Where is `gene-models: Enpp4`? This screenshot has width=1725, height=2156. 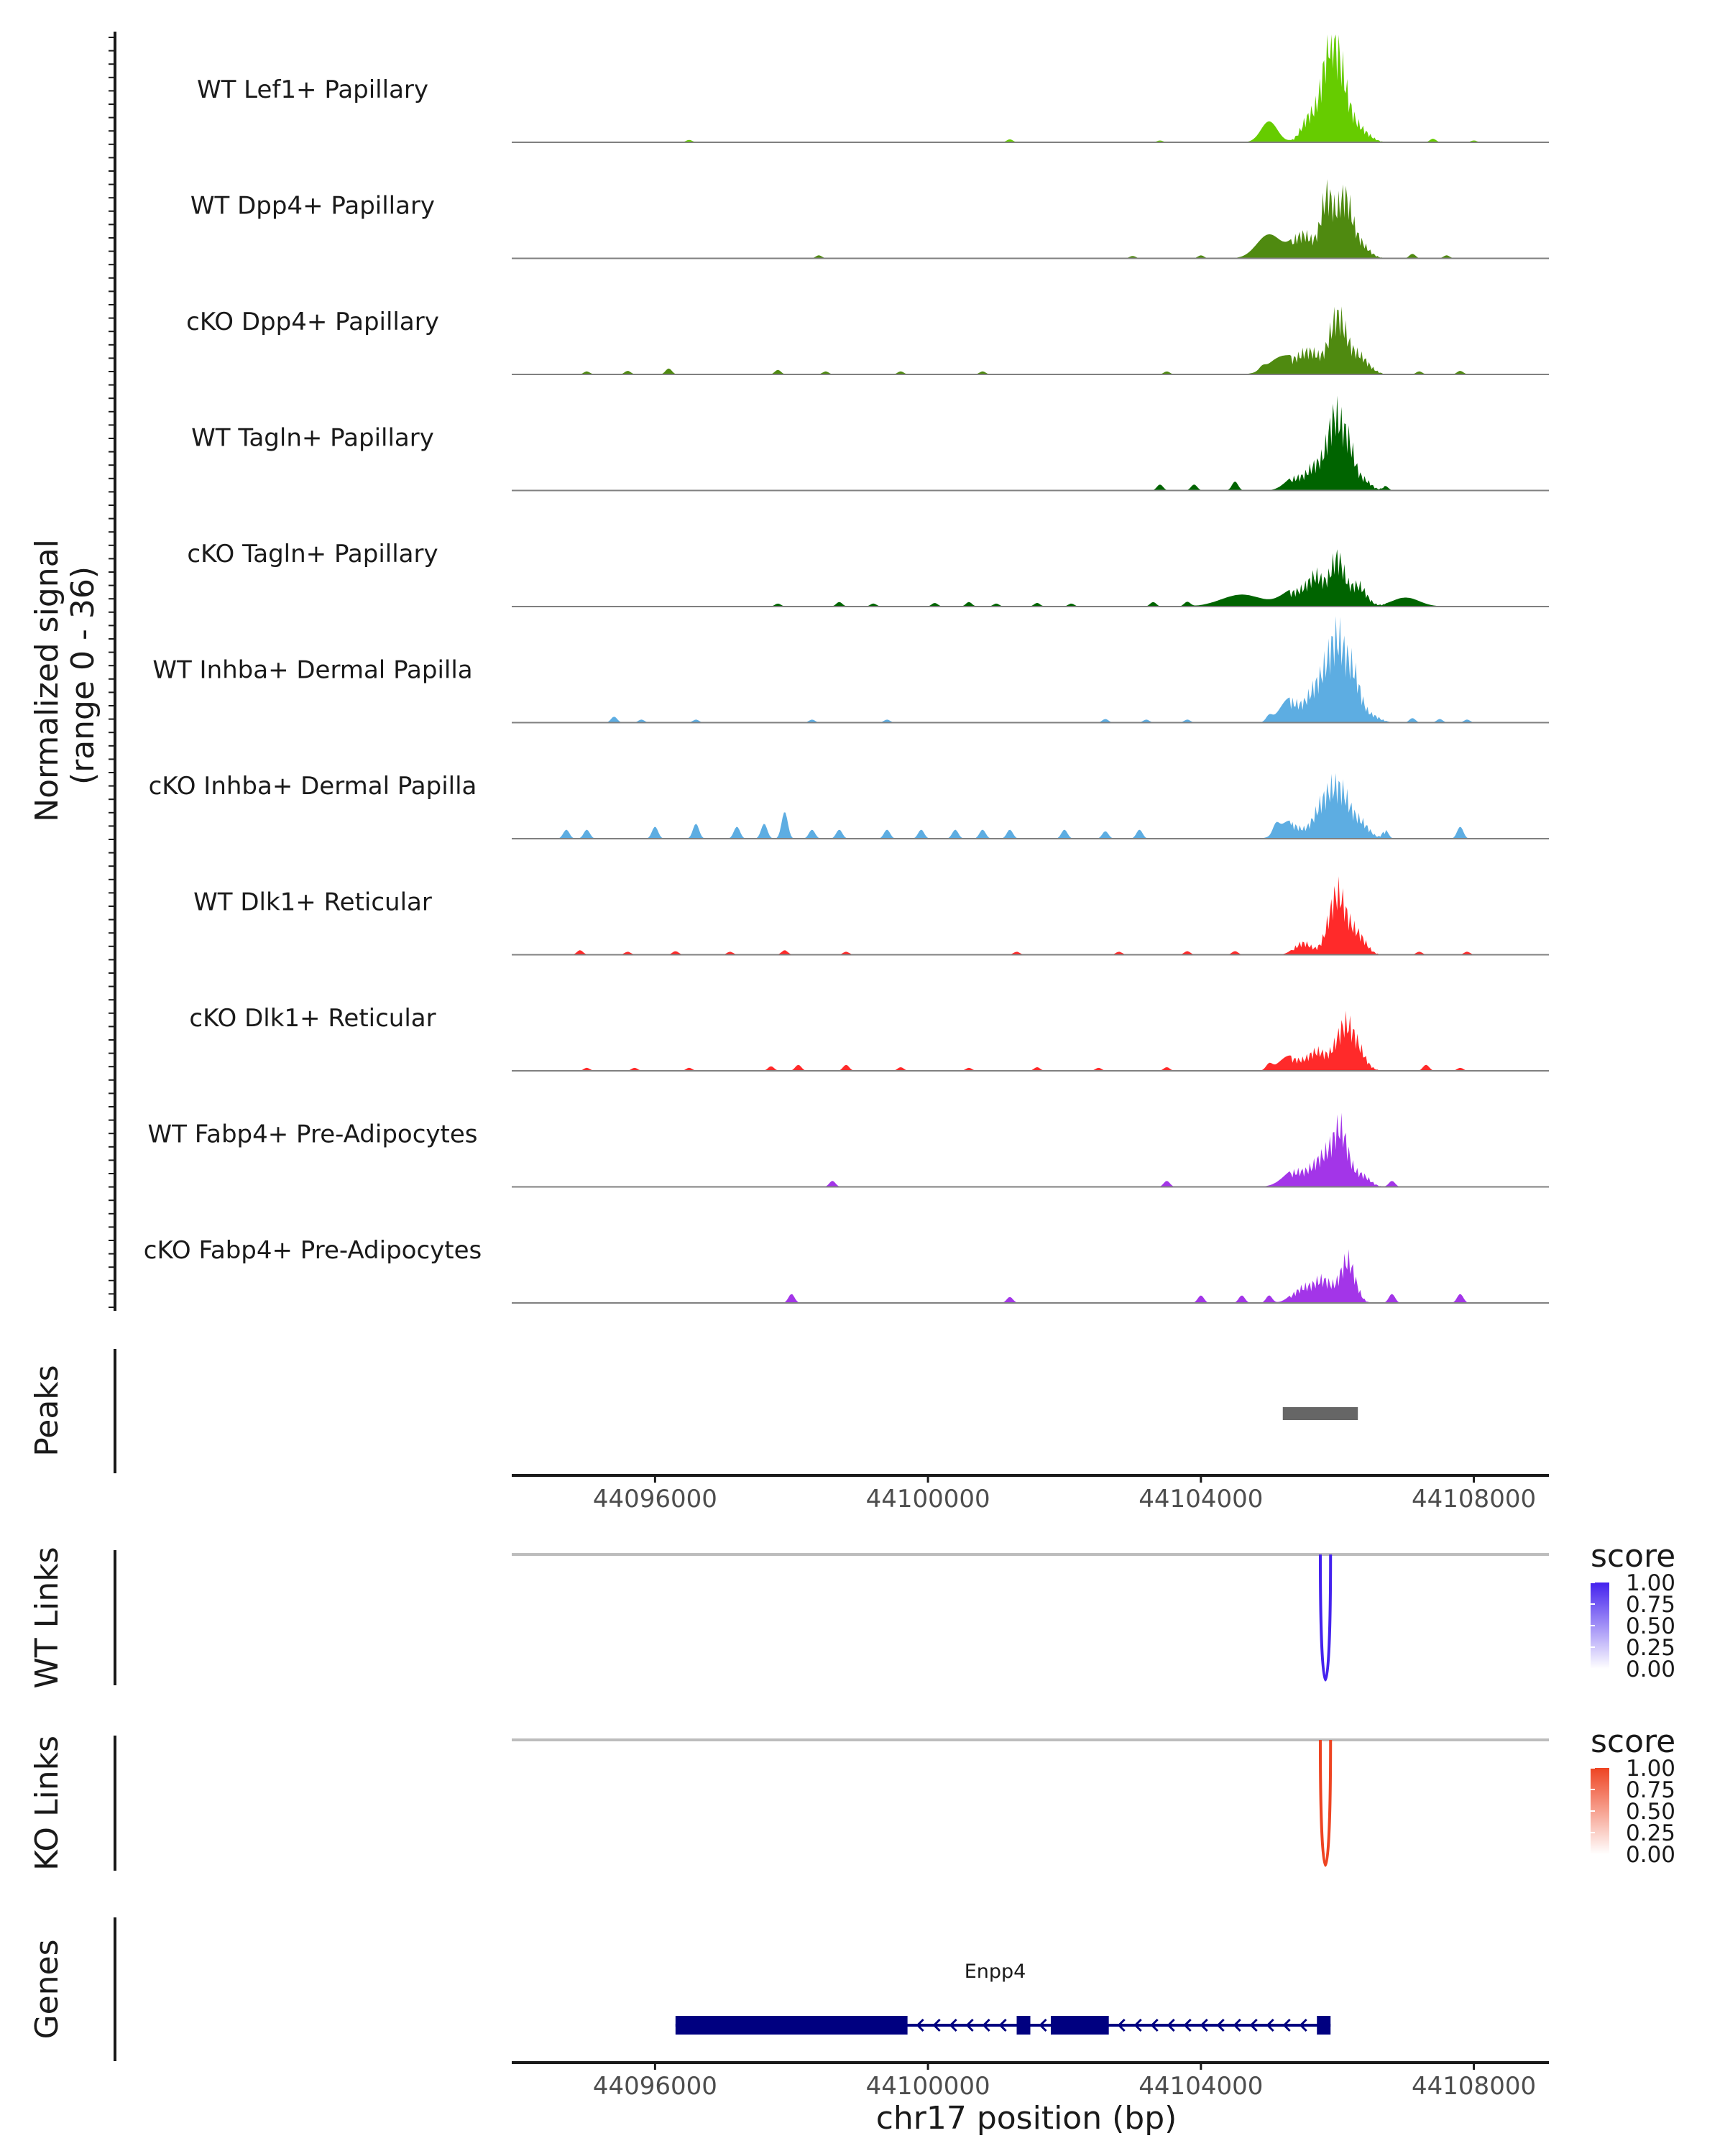
gene-models: Enpp4 is located at coordinates (1003, 1998).